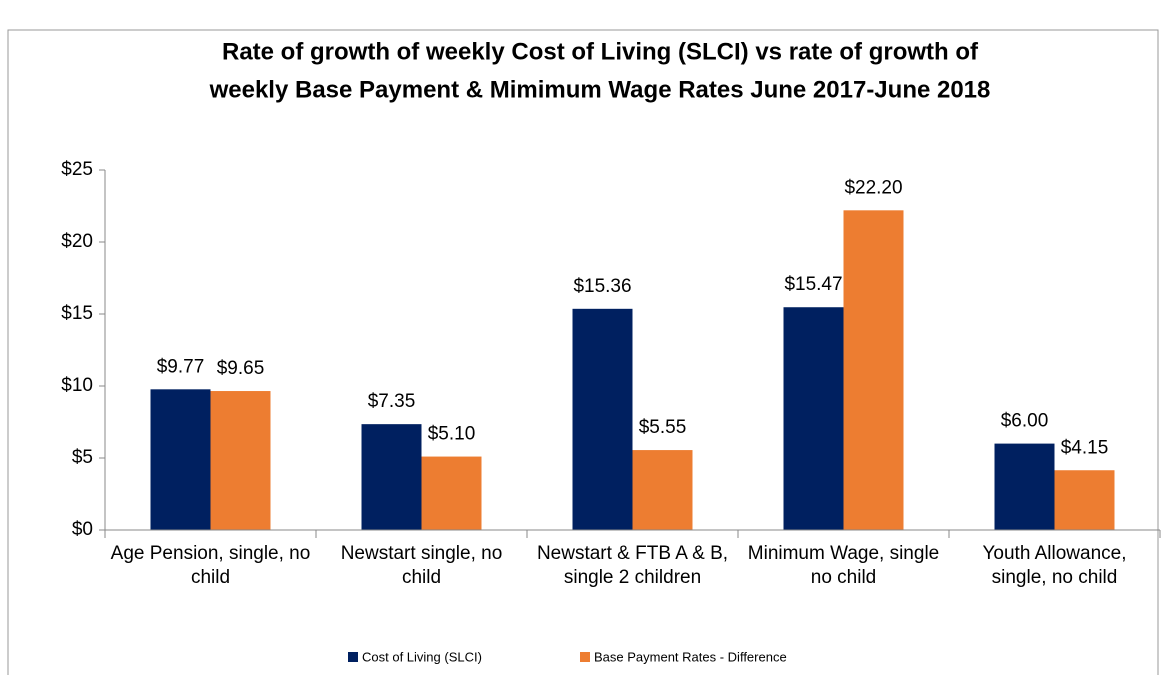 The width and height of the screenshot is (1167, 675). I want to click on data-label: $4.15, so click(1085, 447).